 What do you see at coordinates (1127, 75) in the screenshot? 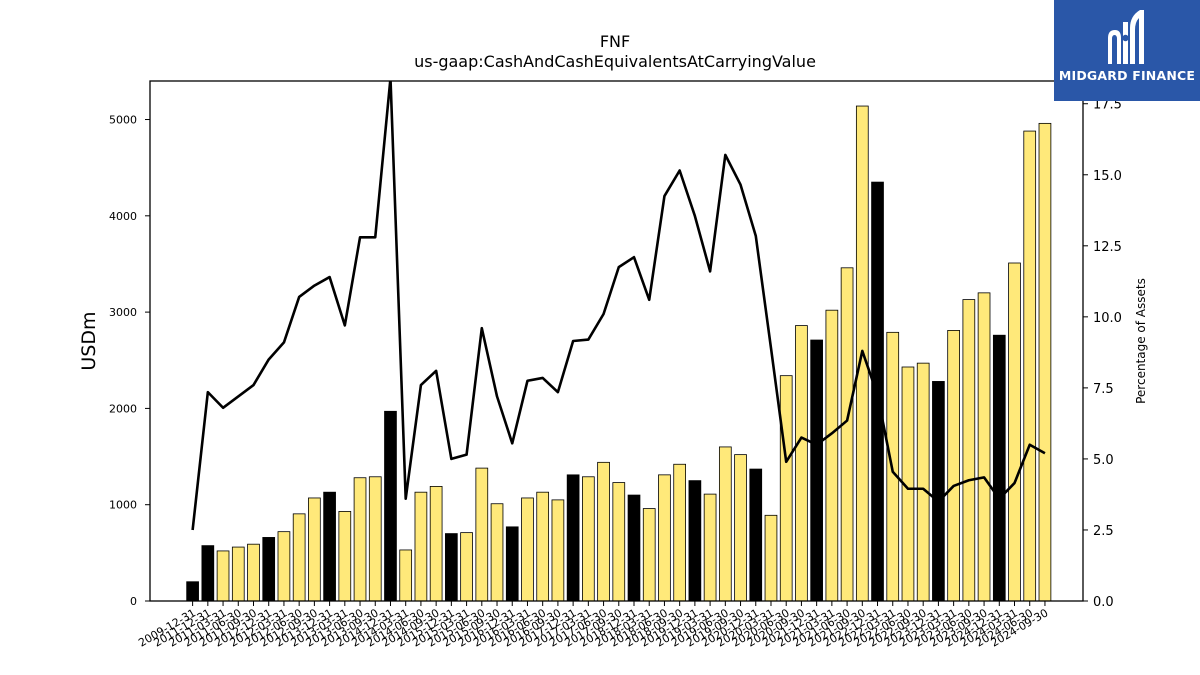
I see `logo-text: MIDGARD FINANCE` at bounding box center [1127, 75].